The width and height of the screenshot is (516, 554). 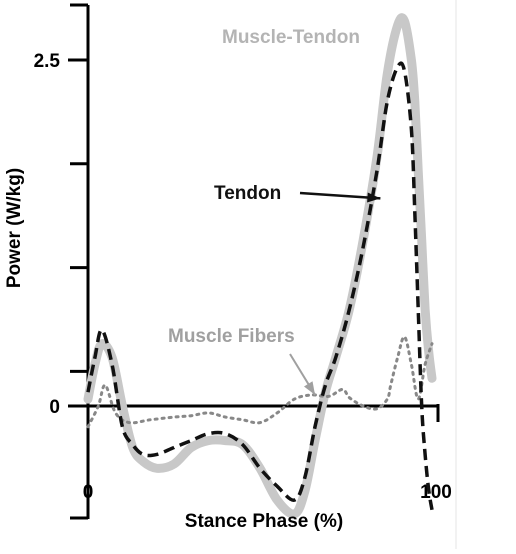 I want to click on y-axis-label: Power (W/kg), so click(x=14, y=228).